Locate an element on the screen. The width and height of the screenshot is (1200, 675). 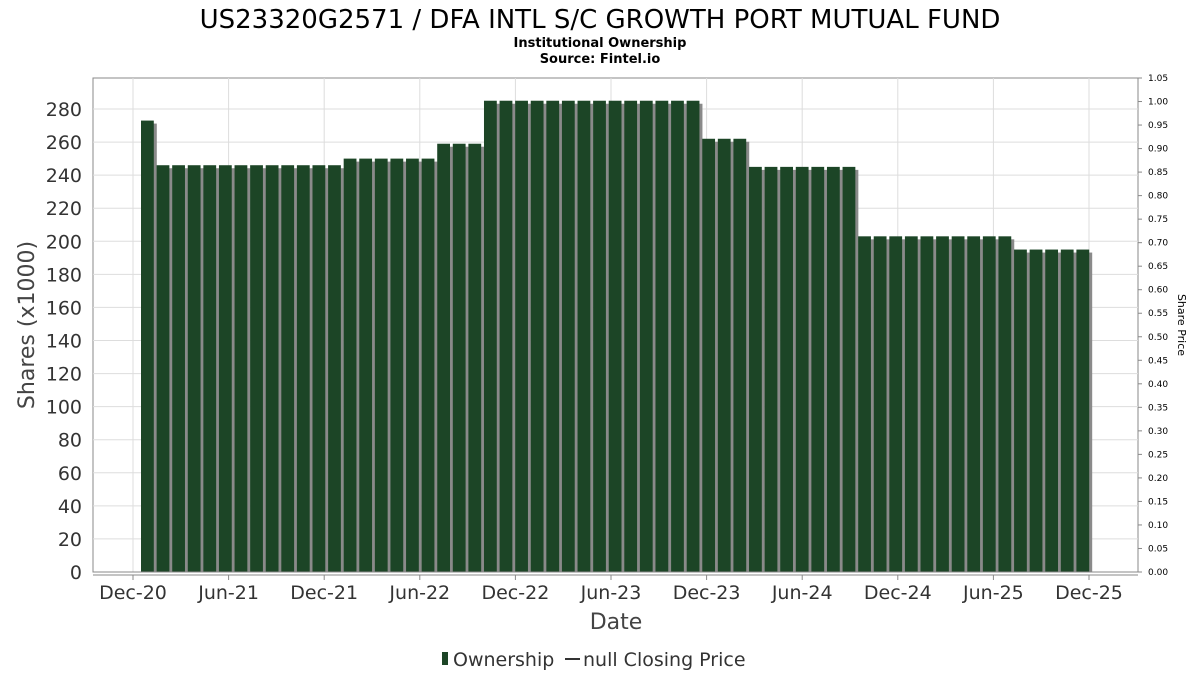
x-tick-label: Dec-20 is located at coordinates (133, 593).